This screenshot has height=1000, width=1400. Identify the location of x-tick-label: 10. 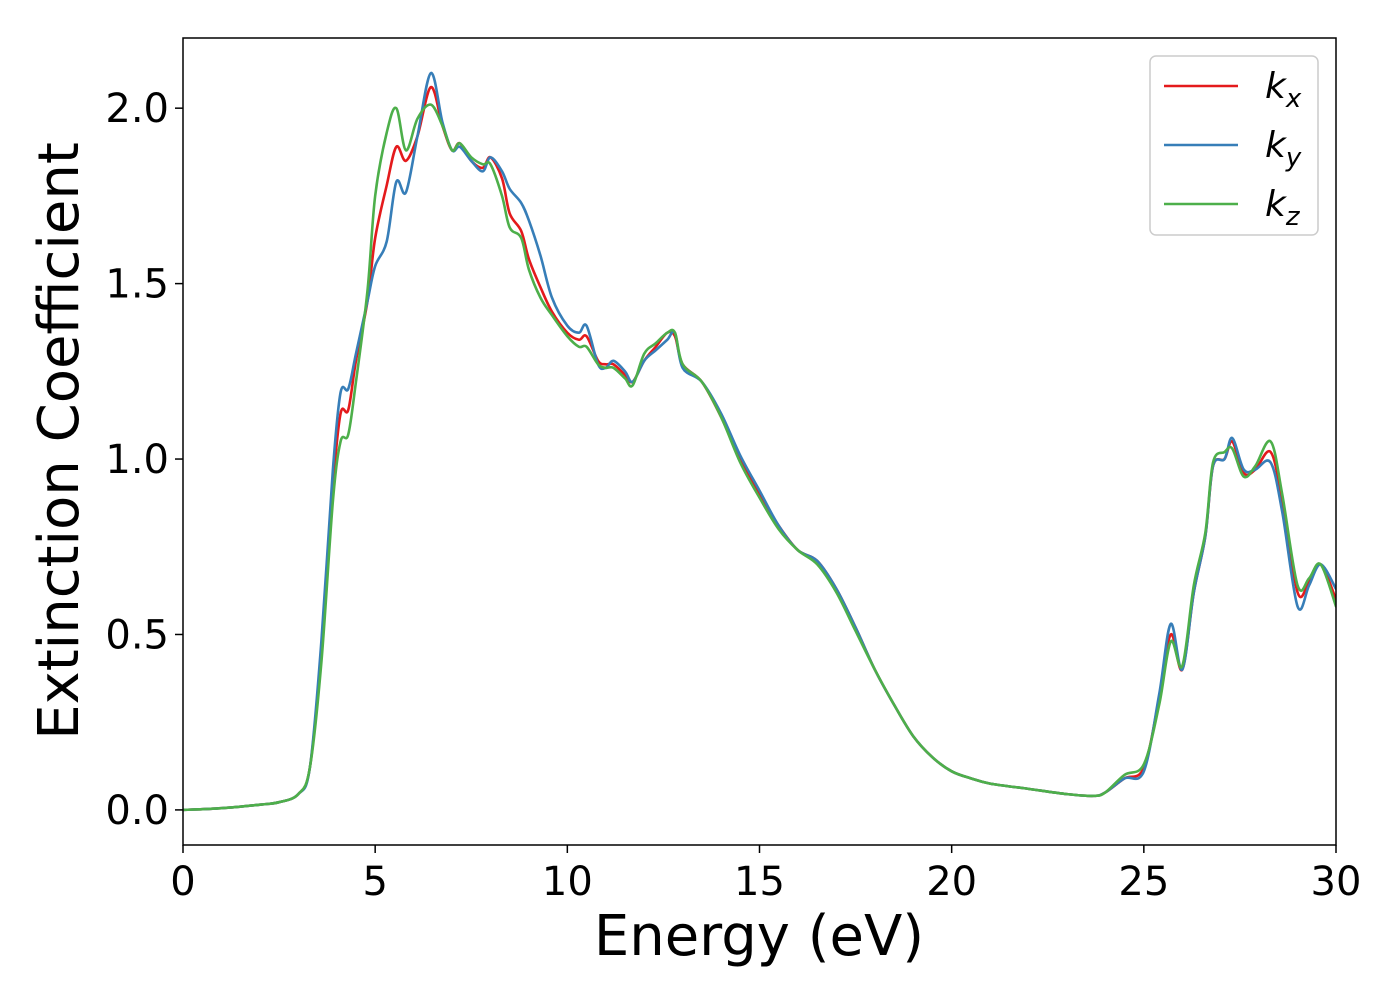
(567, 882).